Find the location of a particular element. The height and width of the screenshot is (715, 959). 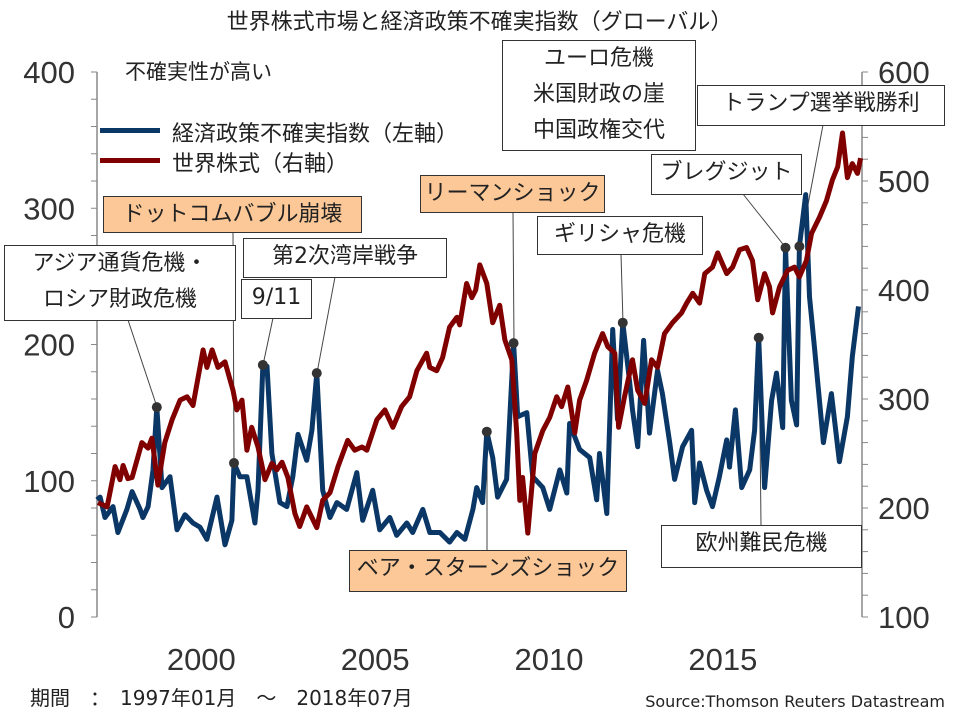

annotation-asia-russia-crisis: アジア通貨危機・ ロシア財政危機 is located at coordinates (120, 283).